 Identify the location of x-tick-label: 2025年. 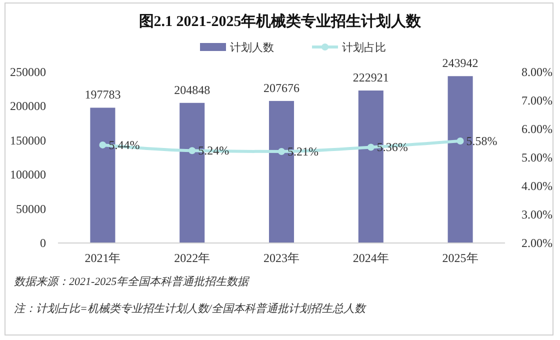
(460, 258).